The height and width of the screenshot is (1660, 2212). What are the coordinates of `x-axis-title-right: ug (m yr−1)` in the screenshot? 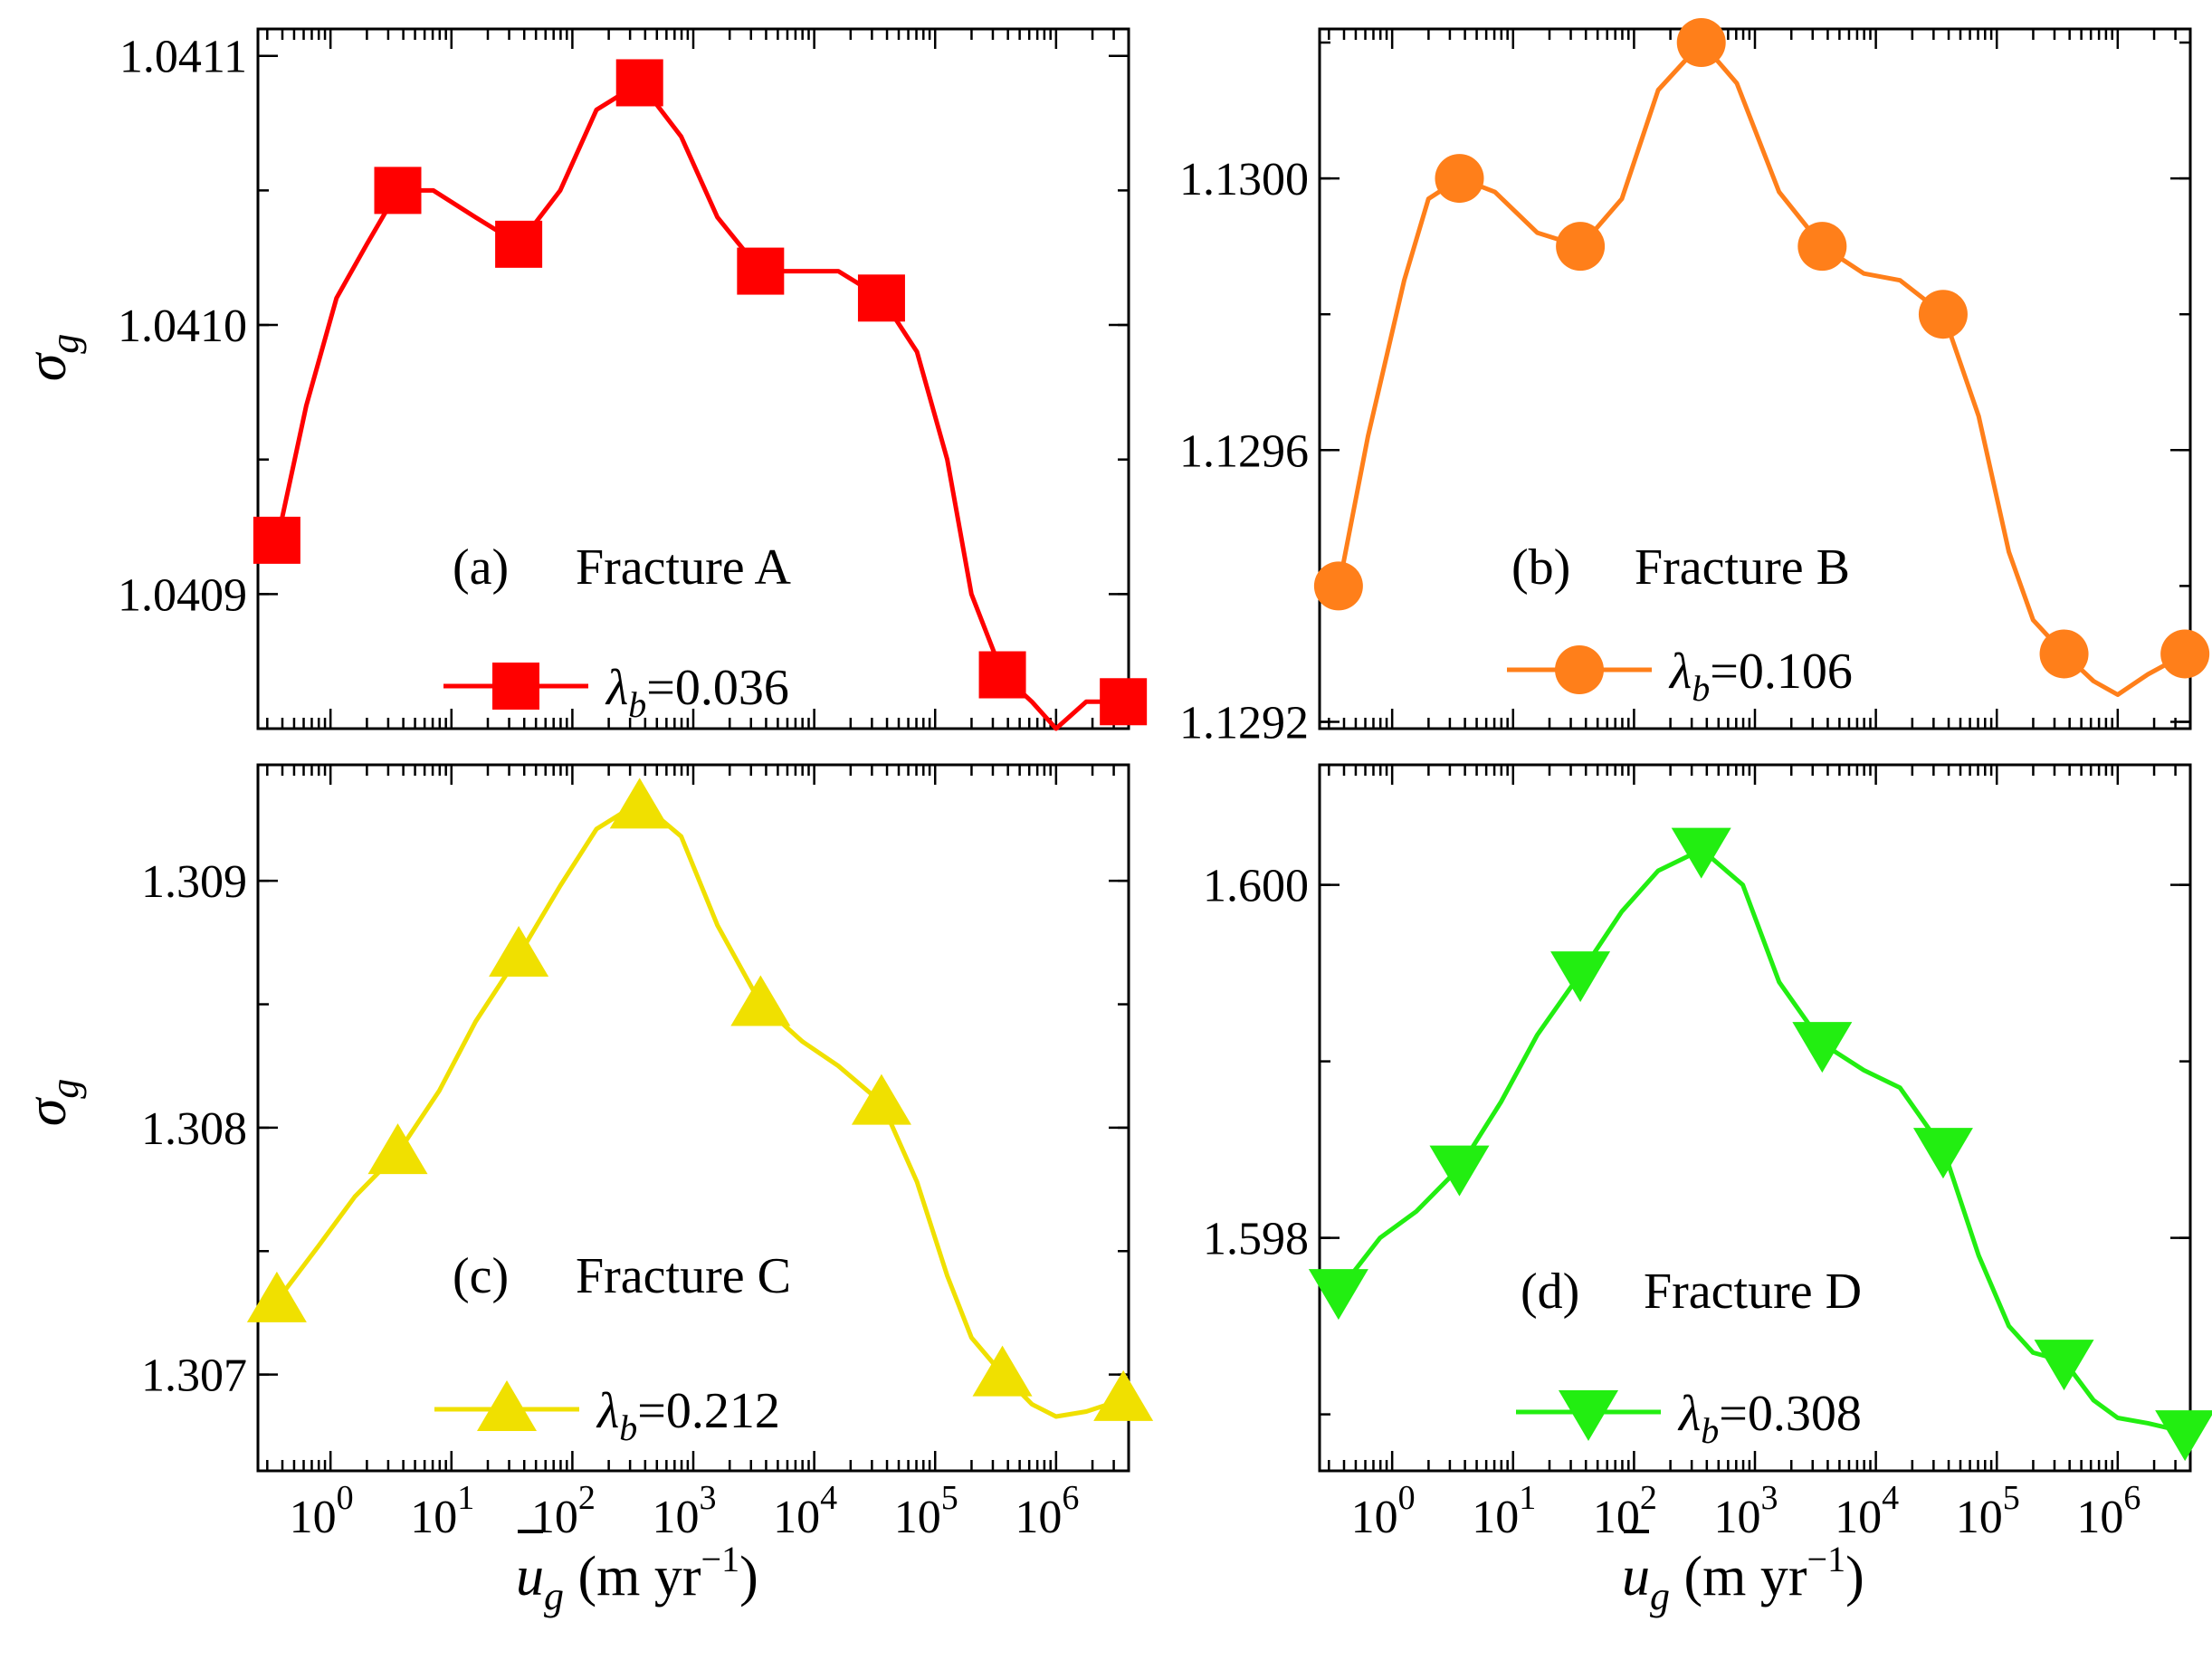 It's located at (1743, 1574).